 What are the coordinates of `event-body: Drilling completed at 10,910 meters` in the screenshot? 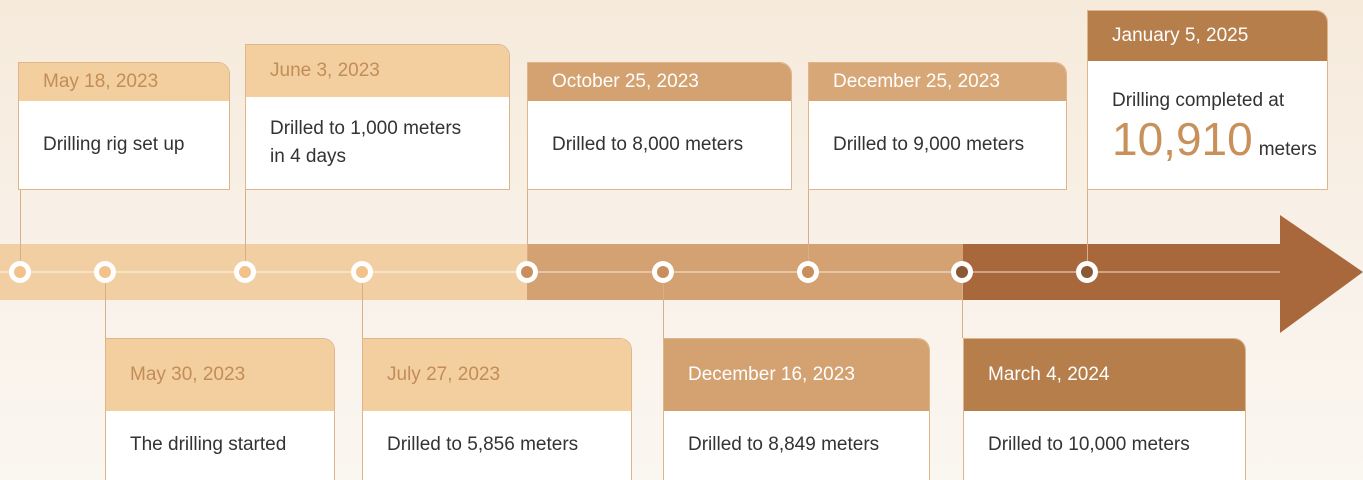 It's located at (1207, 125).